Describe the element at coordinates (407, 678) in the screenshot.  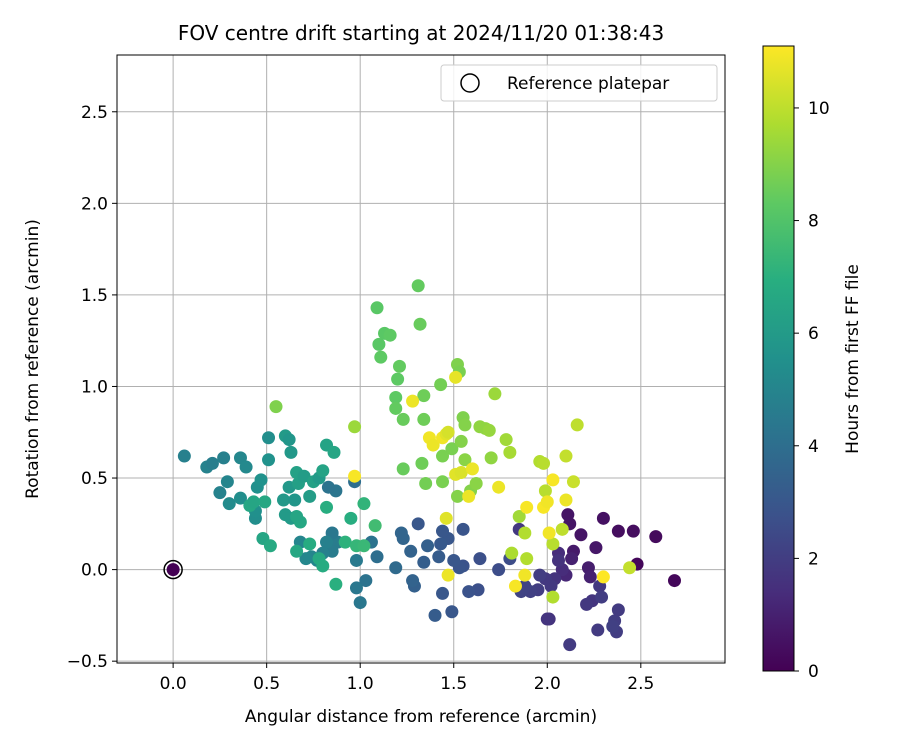
I see `x-ticks: 0.0 0.5 1.0 1.5 2.0 2.5` at that location.